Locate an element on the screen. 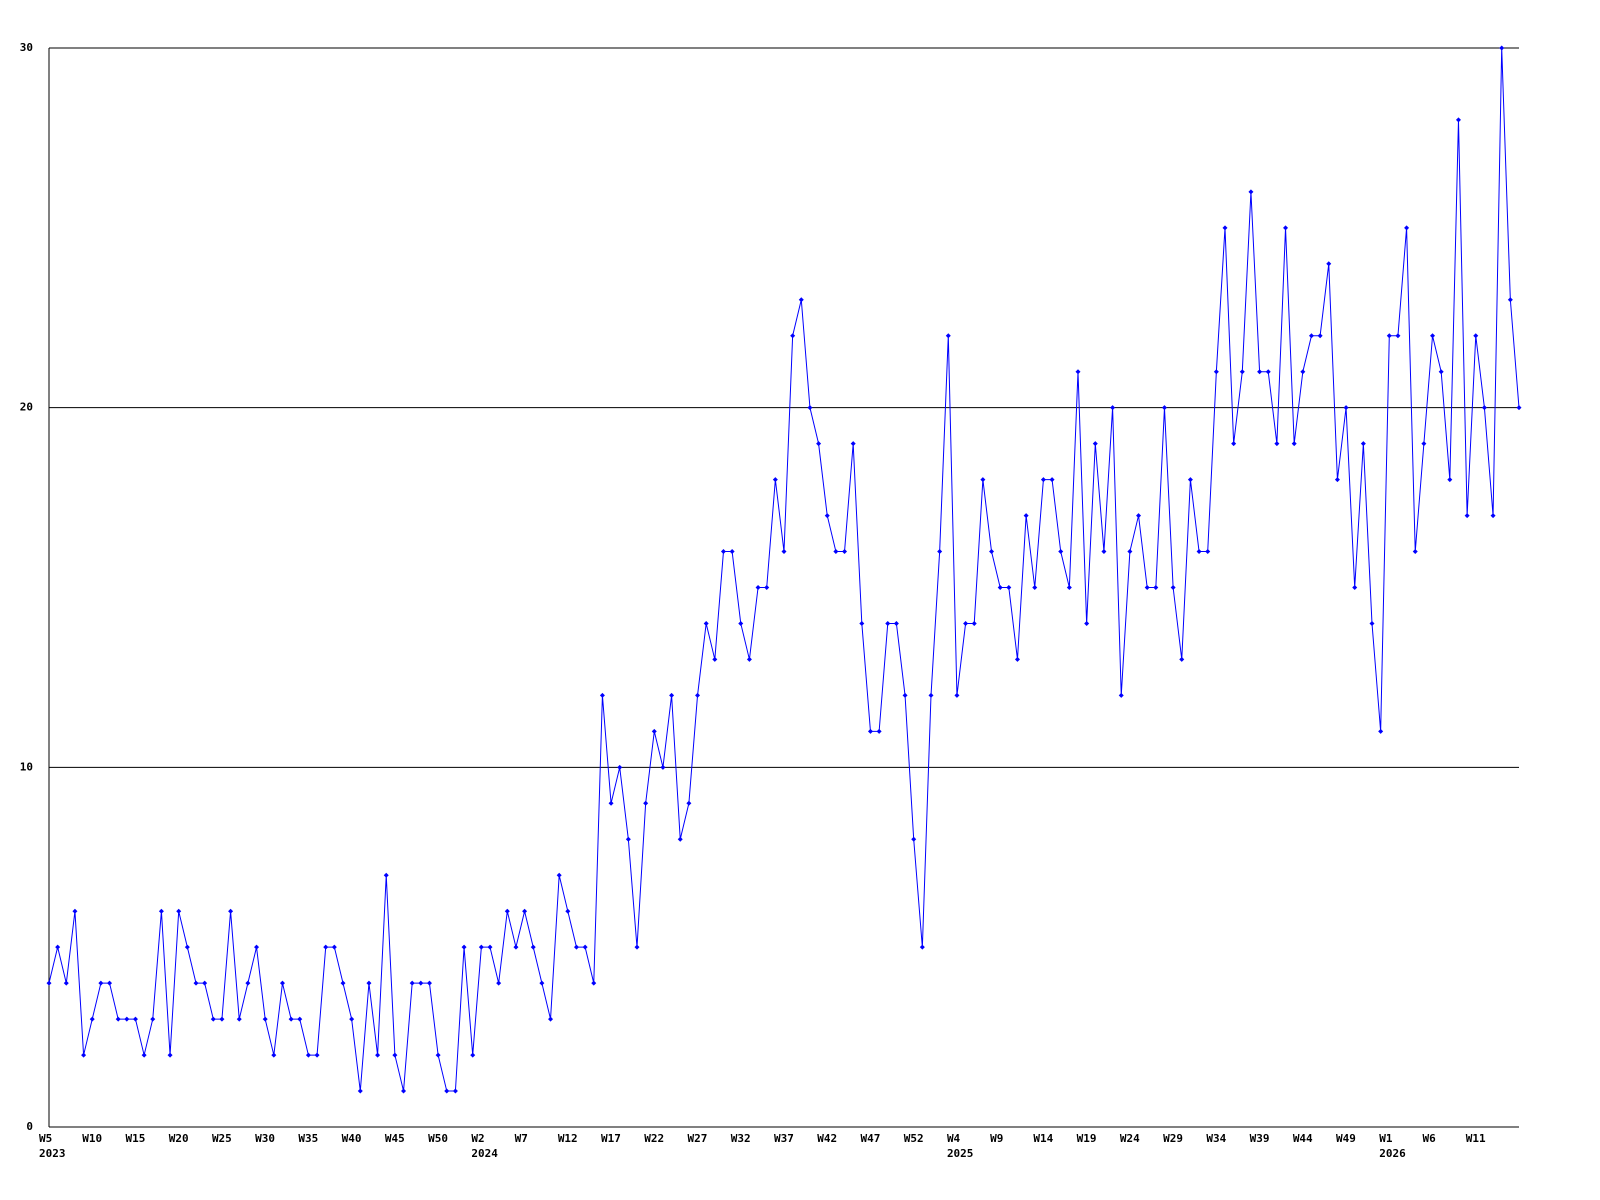 This screenshot has width=1600, height=1200. x-tick-label: W19 is located at coordinates (1087, 1138).